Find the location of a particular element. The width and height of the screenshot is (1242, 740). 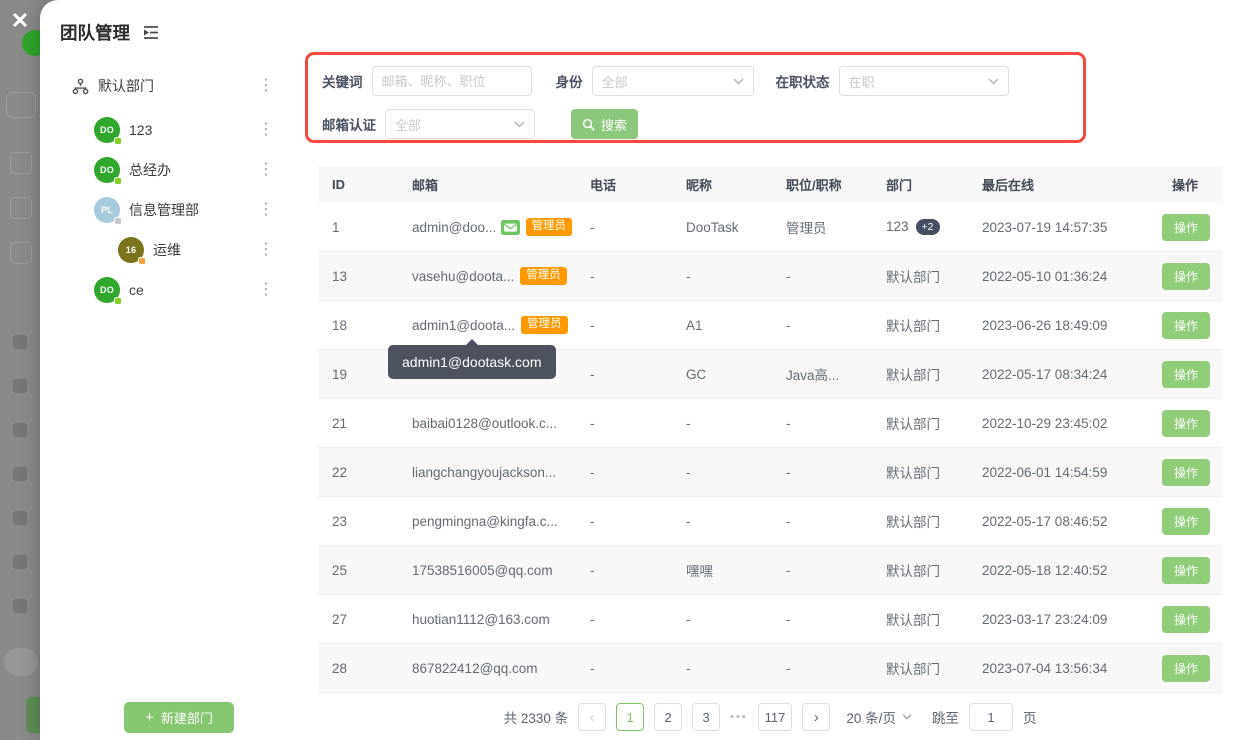

sidebar-department-item: PL 信息管理部 ⋮ is located at coordinates (167, 210).